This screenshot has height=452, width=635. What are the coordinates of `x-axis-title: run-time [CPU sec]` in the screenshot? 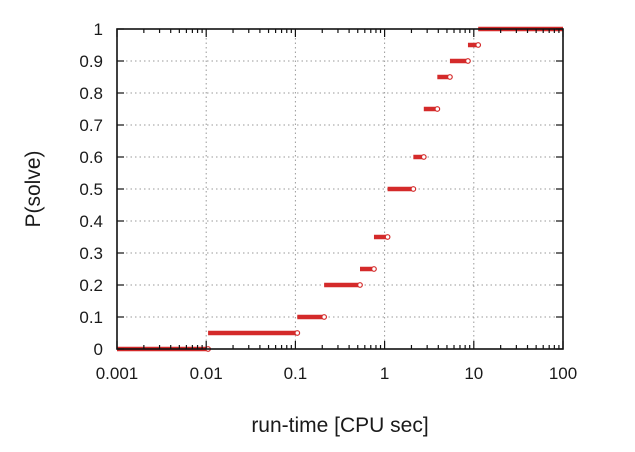 It's located at (339, 425).